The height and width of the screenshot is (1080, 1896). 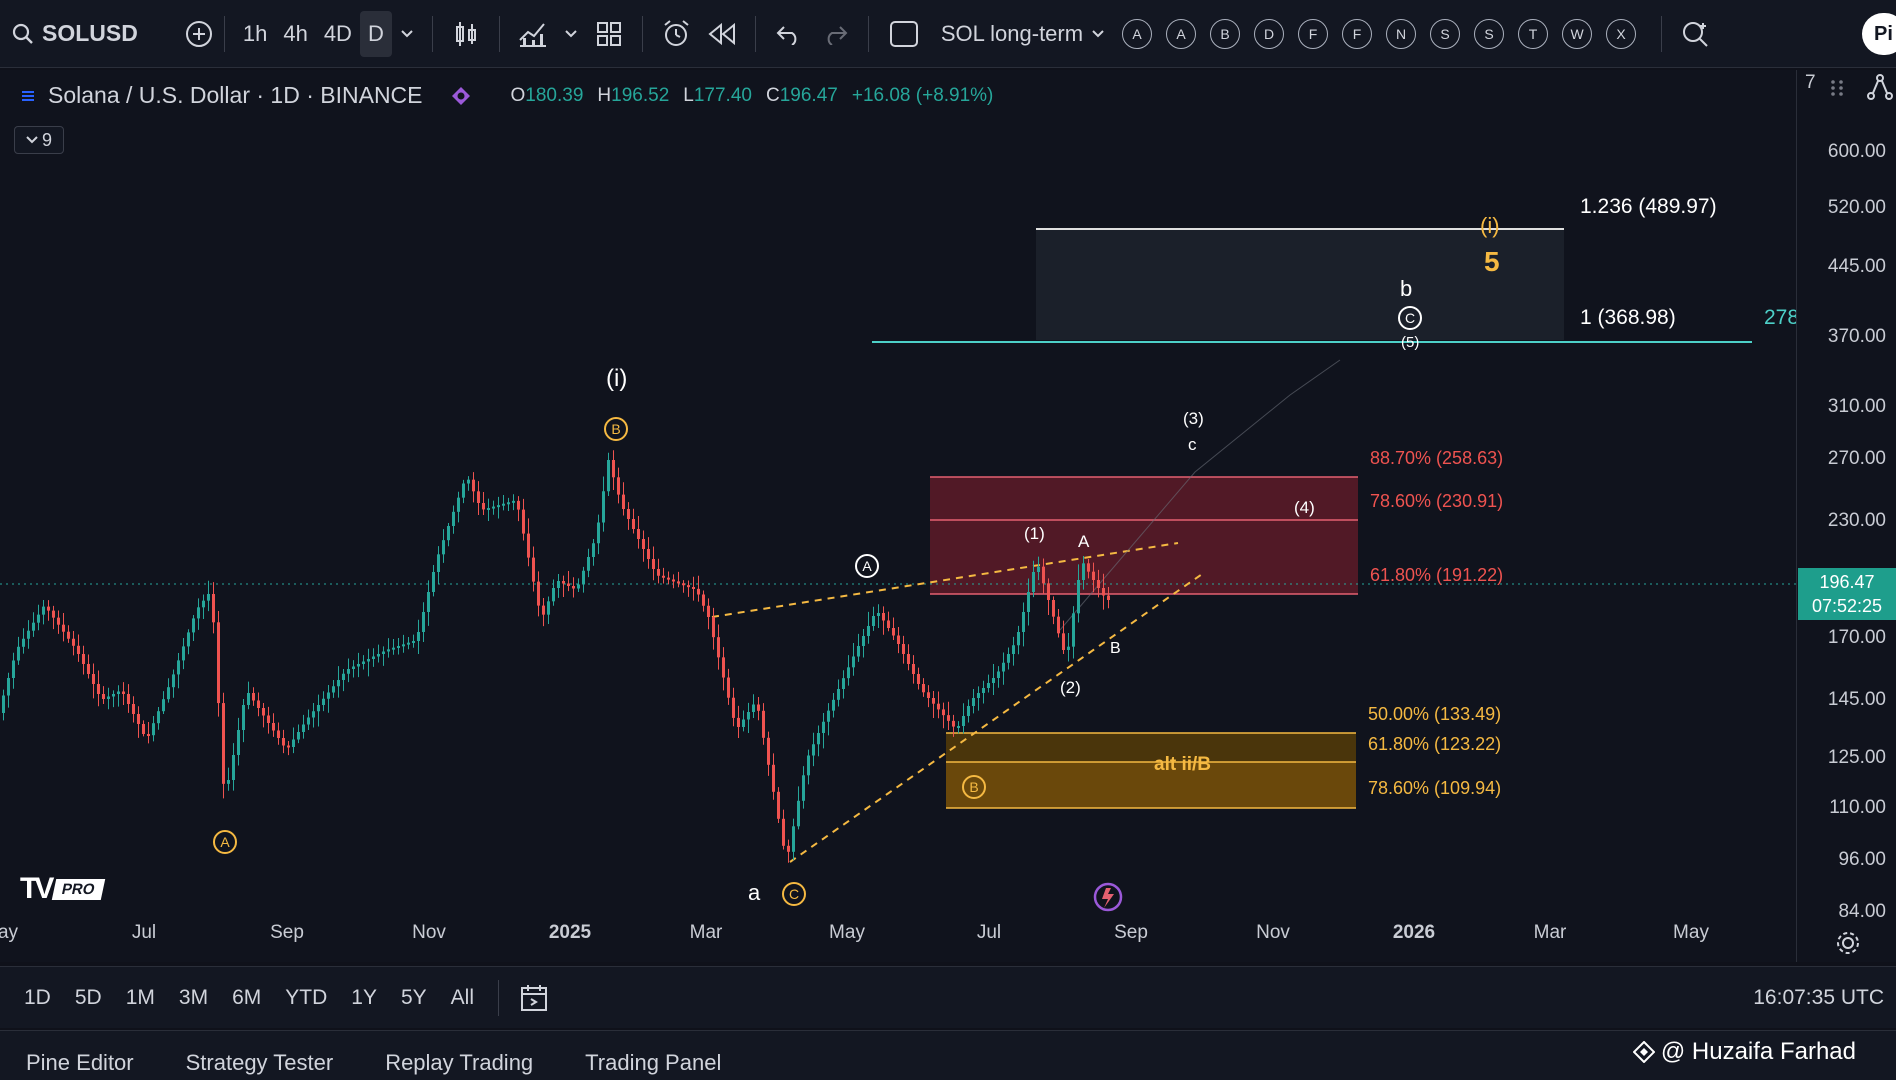 What do you see at coordinates (571, 34) in the screenshot?
I see `indicators-dropdown` at bounding box center [571, 34].